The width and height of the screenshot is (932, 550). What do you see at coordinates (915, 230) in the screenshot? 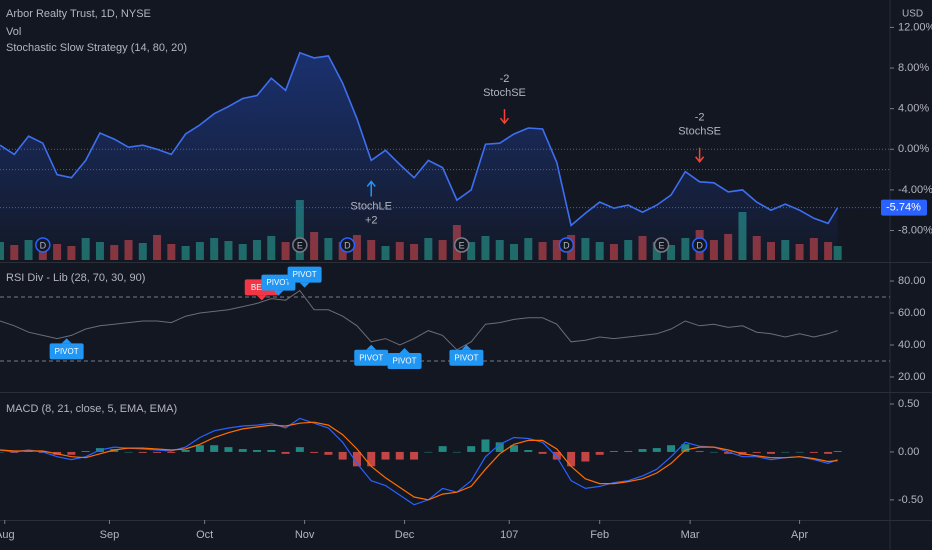
I see `y-tick-label: -8.00%` at bounding box center [915, 230].